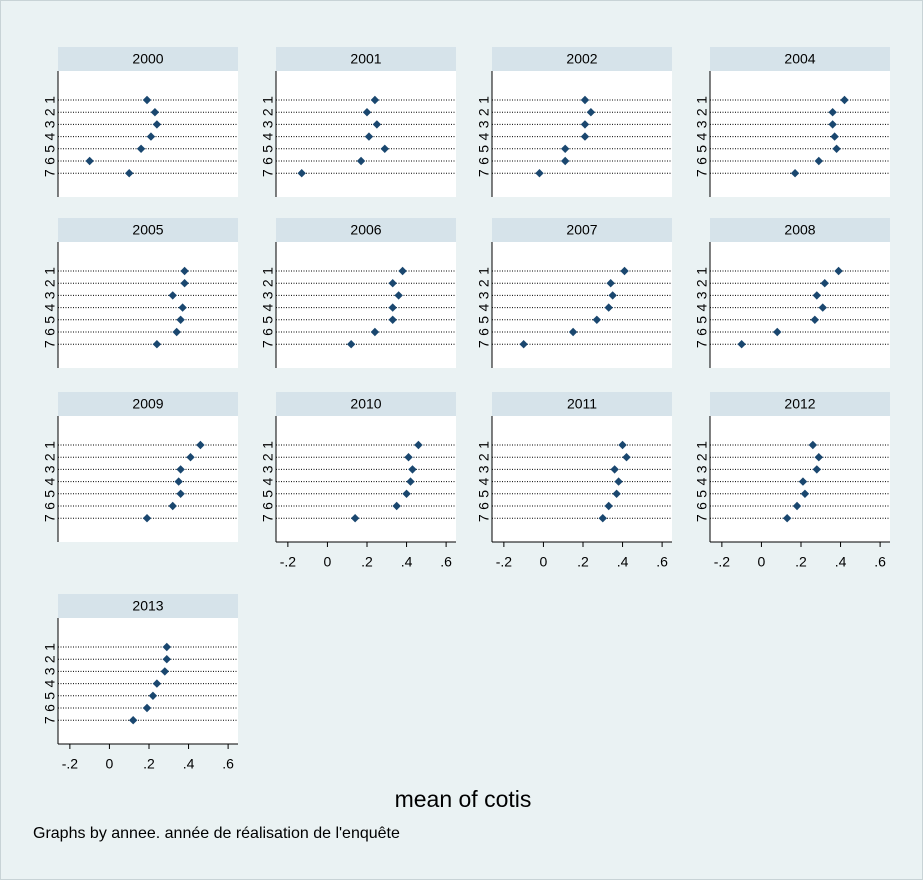  What do you see at coordinates (799, 404) in the screenshot?
I see `panel-title: 2012` at bounding box center [799, 404].